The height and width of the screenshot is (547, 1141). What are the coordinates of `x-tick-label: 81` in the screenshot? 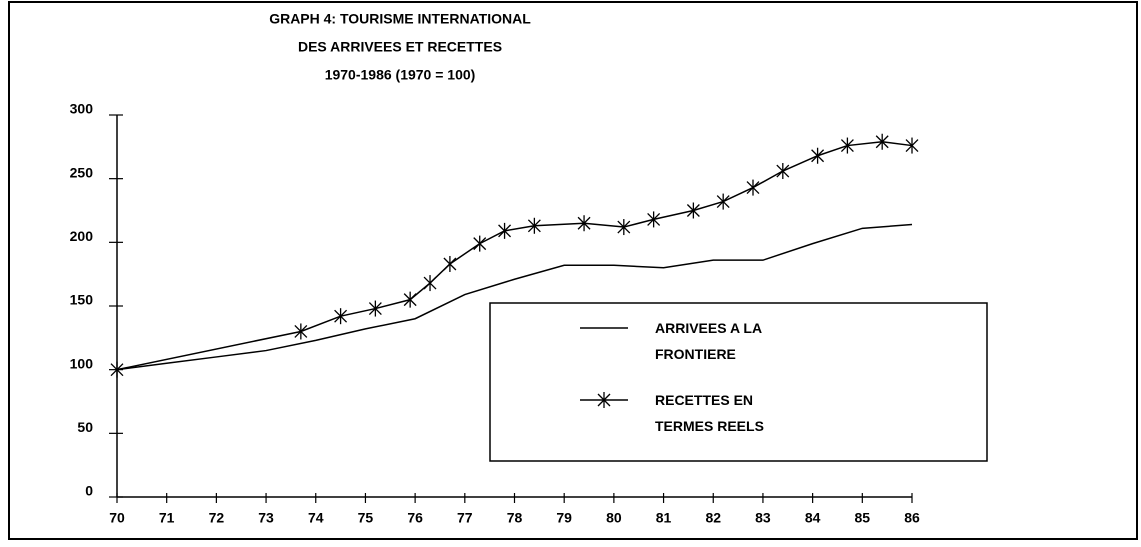 It's located at (664, 518).